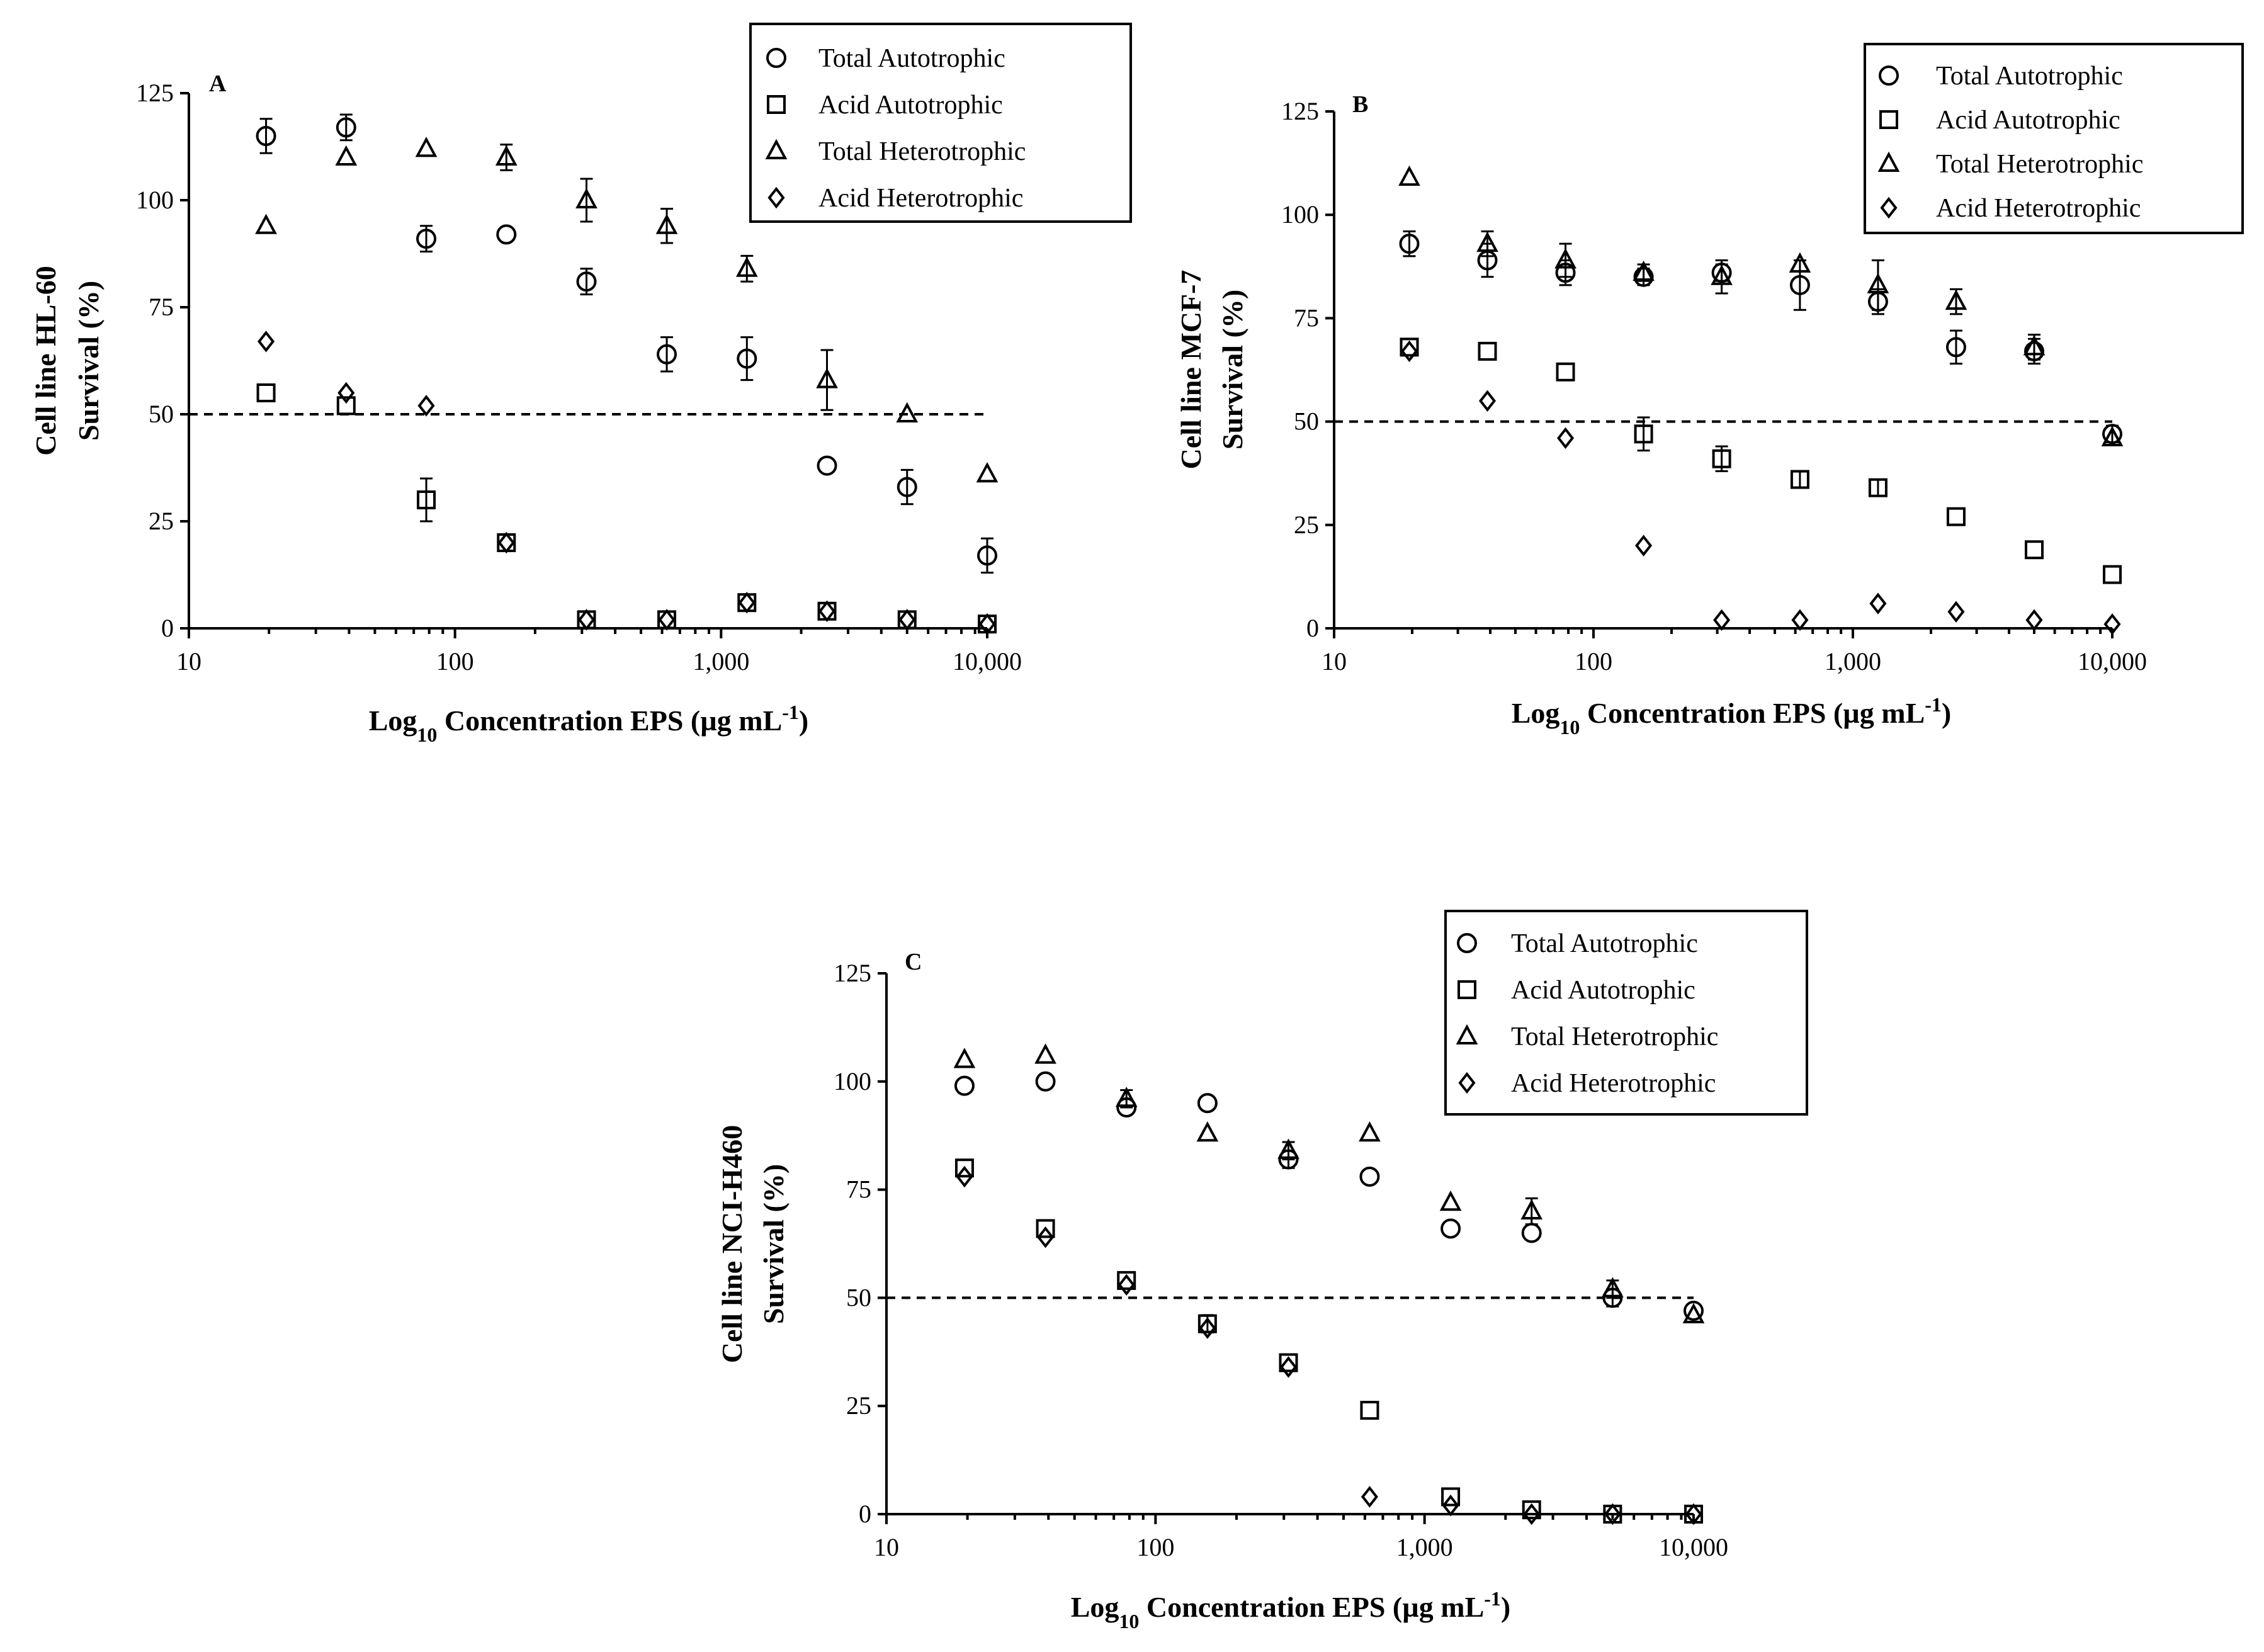 This screenshot has width=2264, height=1652. I want to click on y-axis-label-line1: Cell line HL-60, so click(46, 361).